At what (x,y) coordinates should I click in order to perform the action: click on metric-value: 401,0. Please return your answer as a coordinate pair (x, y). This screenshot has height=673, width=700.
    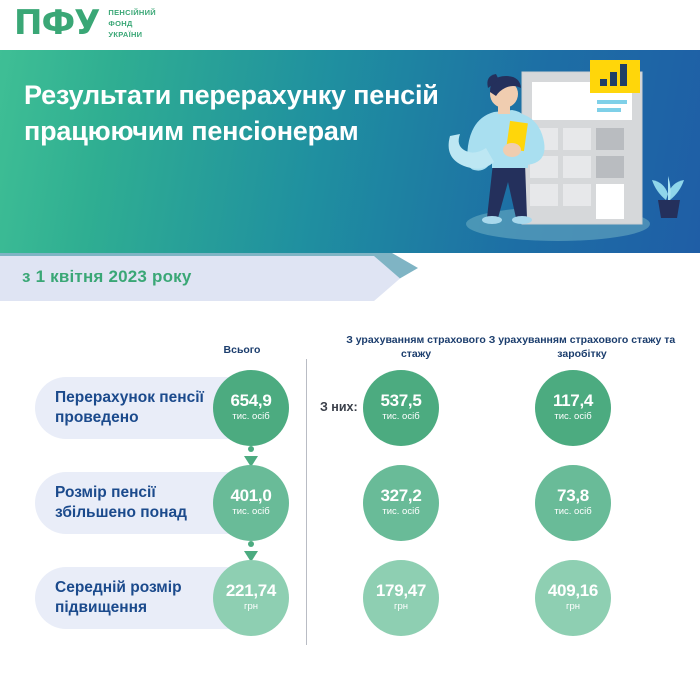
    Looking at the image, I should click on (251, 495).